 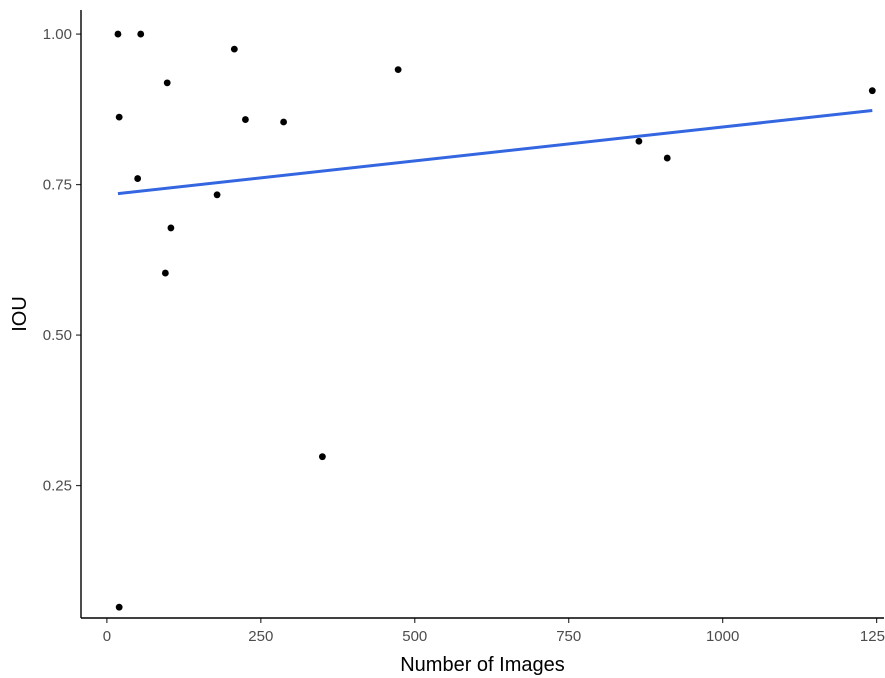 What do you see at coordinates (722, 636) in the screenshot?
I see `x-tick-label: 1000` at bounding box center [722, 636].